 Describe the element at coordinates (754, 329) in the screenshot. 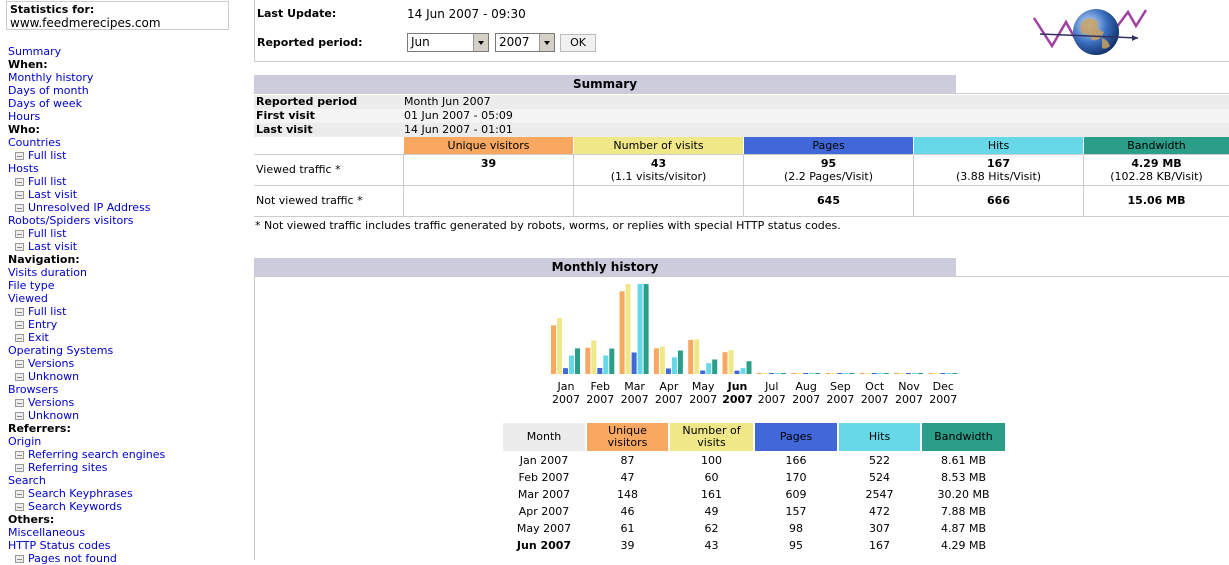

I see `monthly-history-chart` at that location.